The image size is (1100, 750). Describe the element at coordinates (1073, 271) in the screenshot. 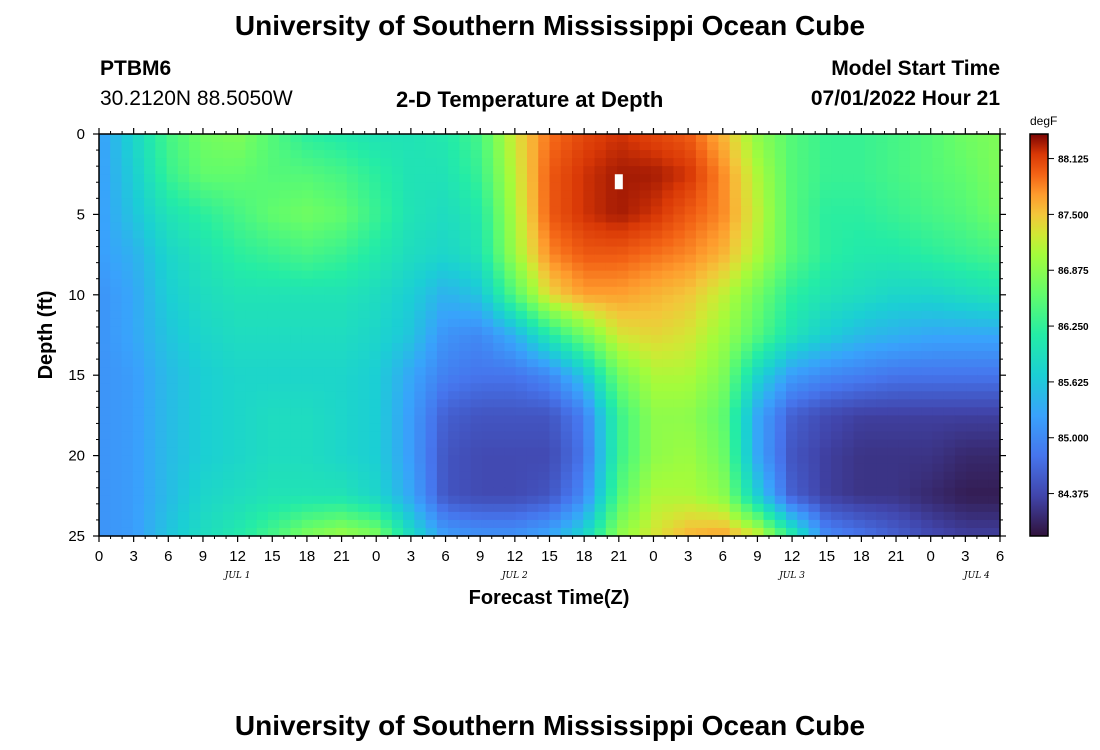

I see `colorbar-tick-label: 86.875` at that location.